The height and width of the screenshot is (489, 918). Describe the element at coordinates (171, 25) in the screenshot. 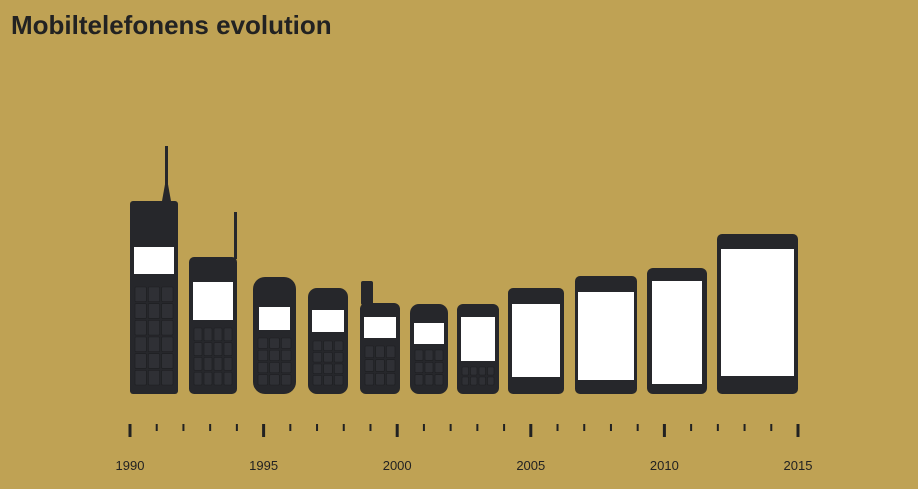

I see `page-title: Mobiltelefonens evolution` at that location.